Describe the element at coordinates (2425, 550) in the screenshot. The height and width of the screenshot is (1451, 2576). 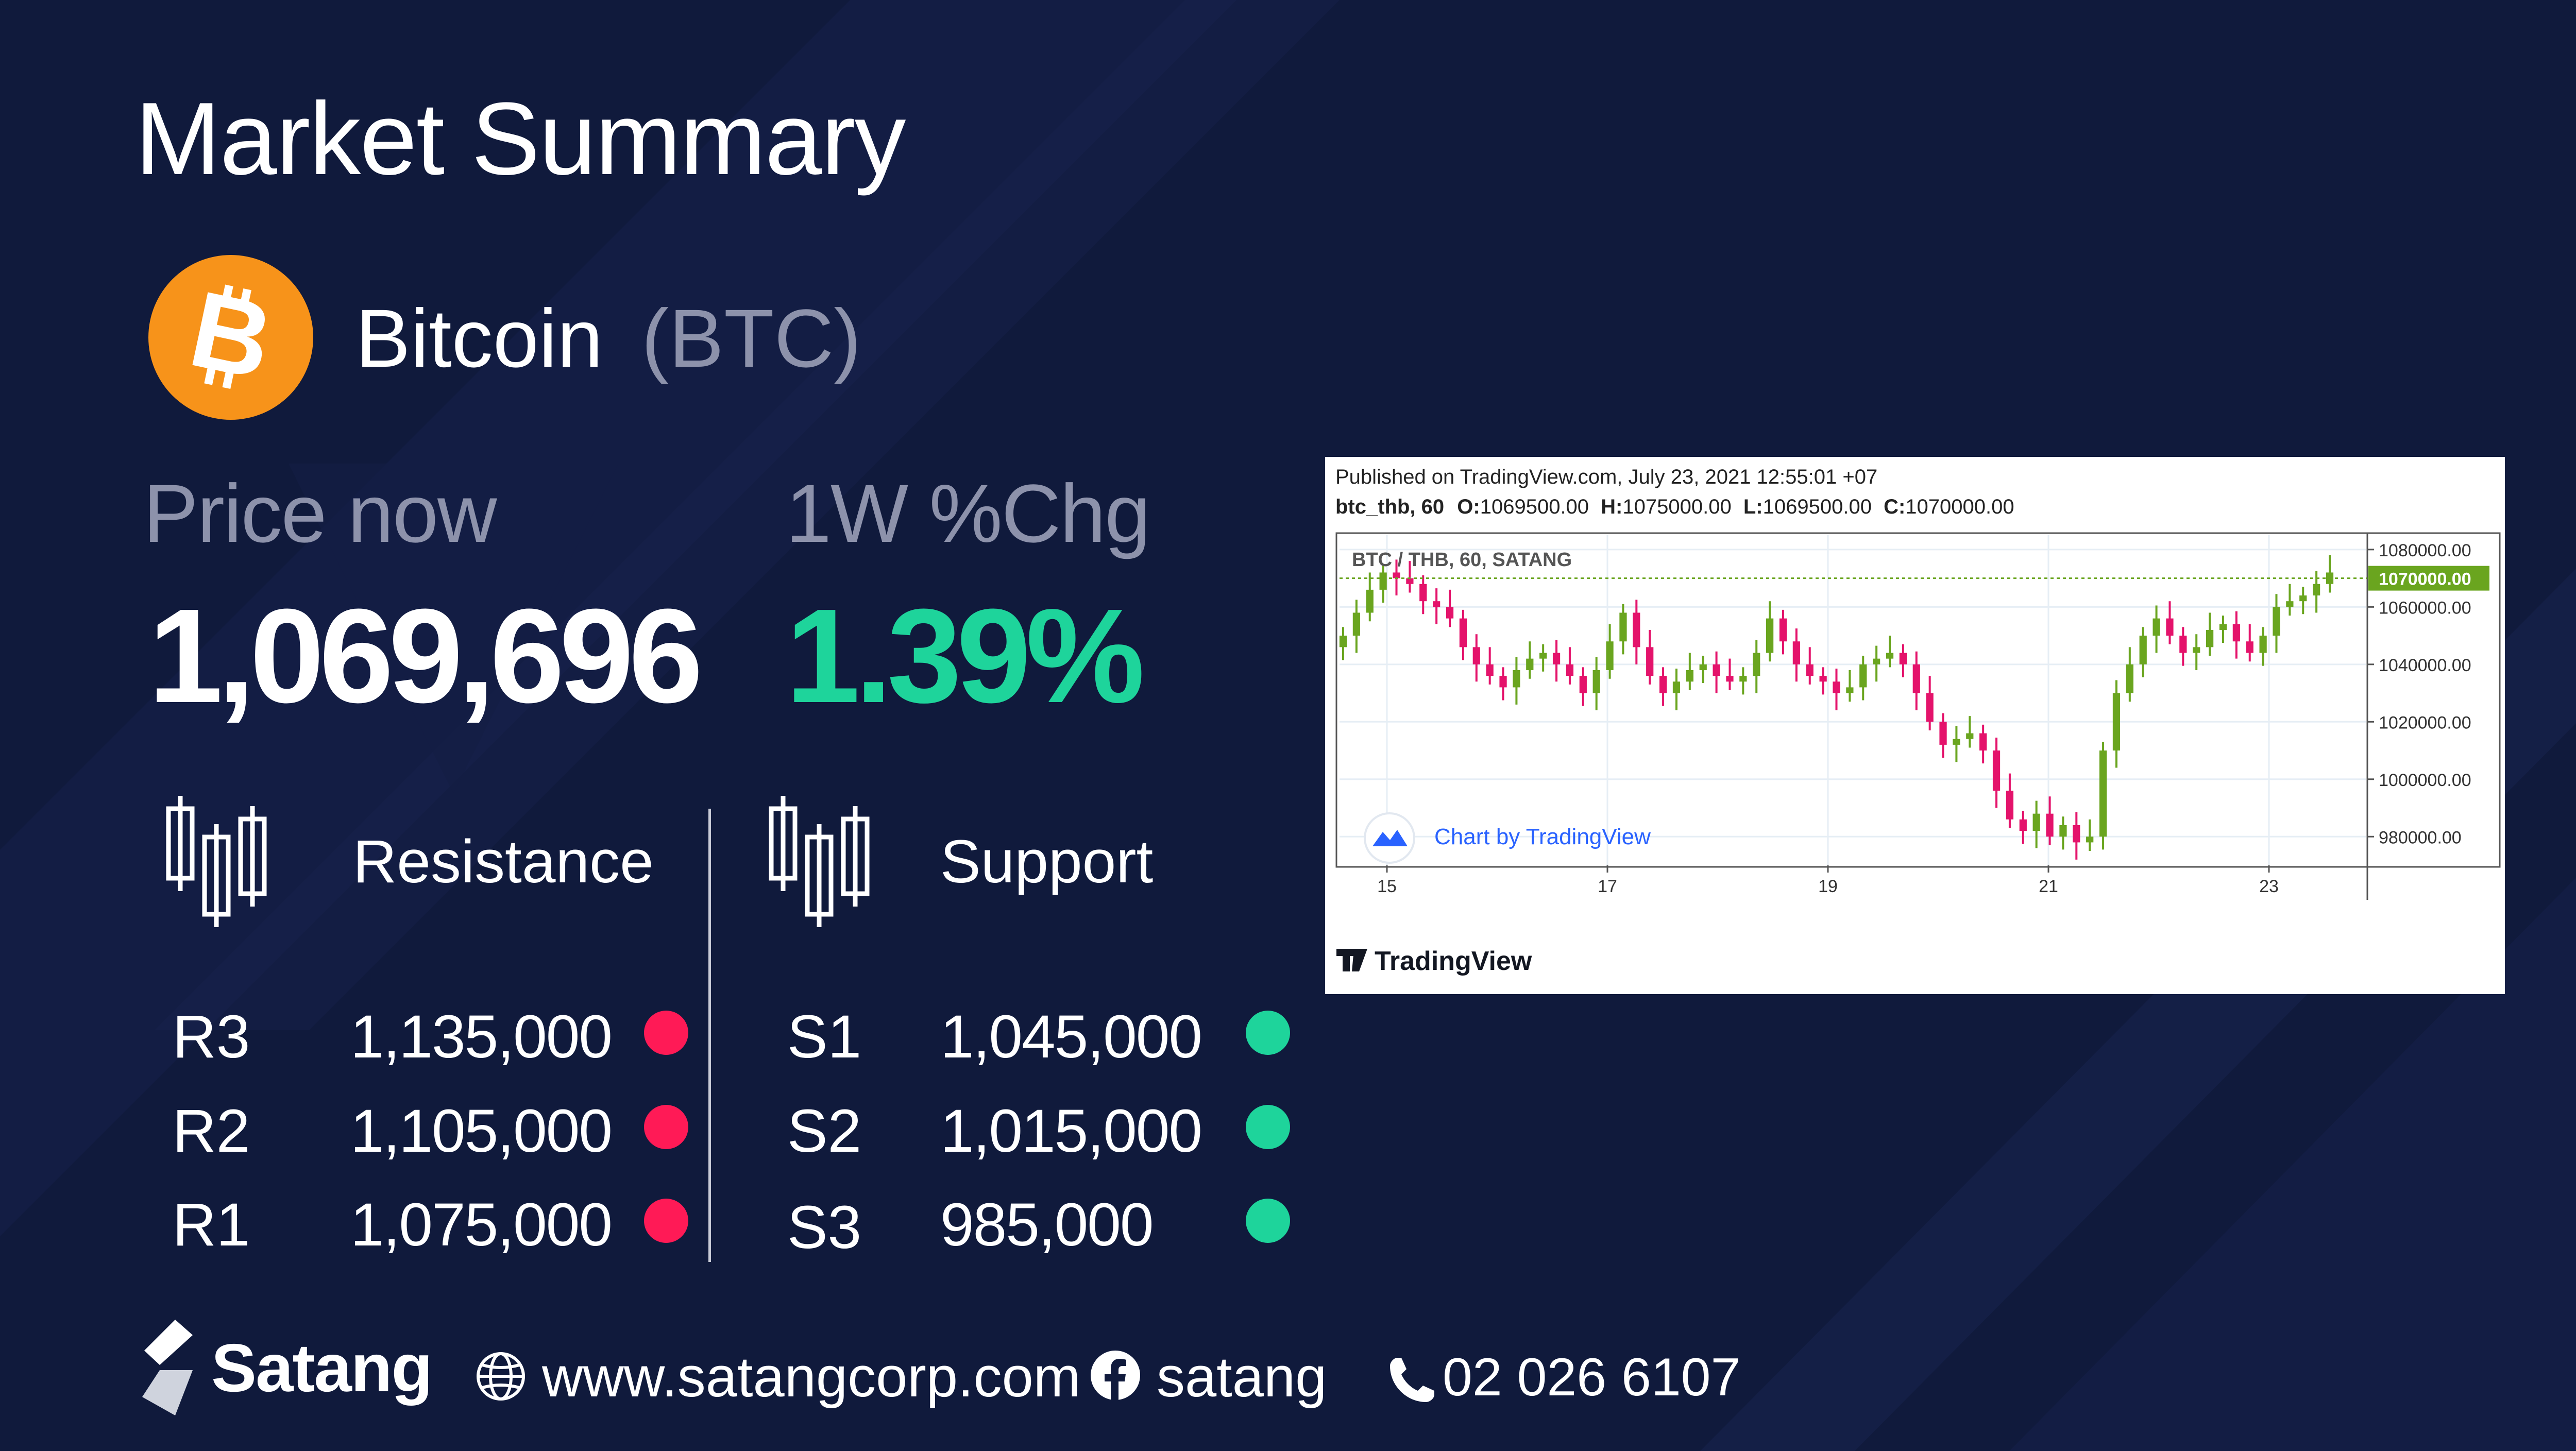
I see `y-tick-label: 1080000.00` at that location.